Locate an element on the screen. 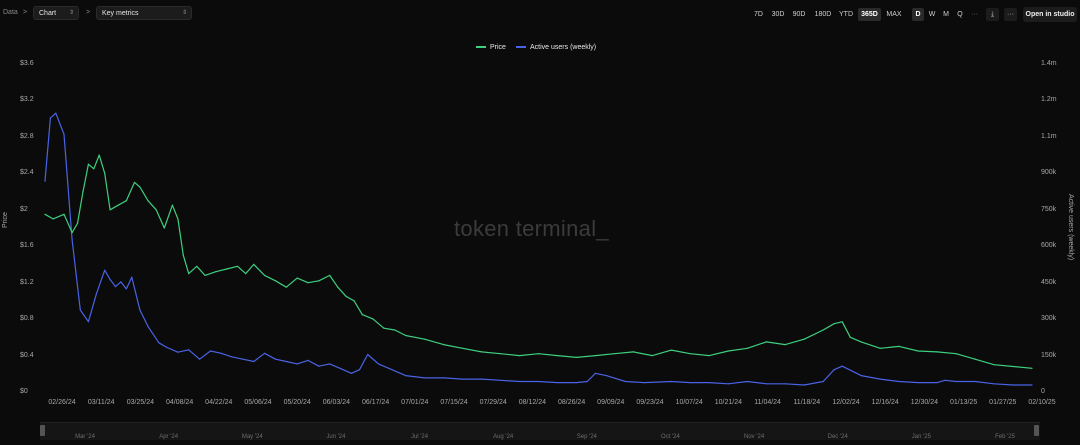 This screenshot has height=445, width=1080. range-90d: 90D is located at coordinates (799, 14).